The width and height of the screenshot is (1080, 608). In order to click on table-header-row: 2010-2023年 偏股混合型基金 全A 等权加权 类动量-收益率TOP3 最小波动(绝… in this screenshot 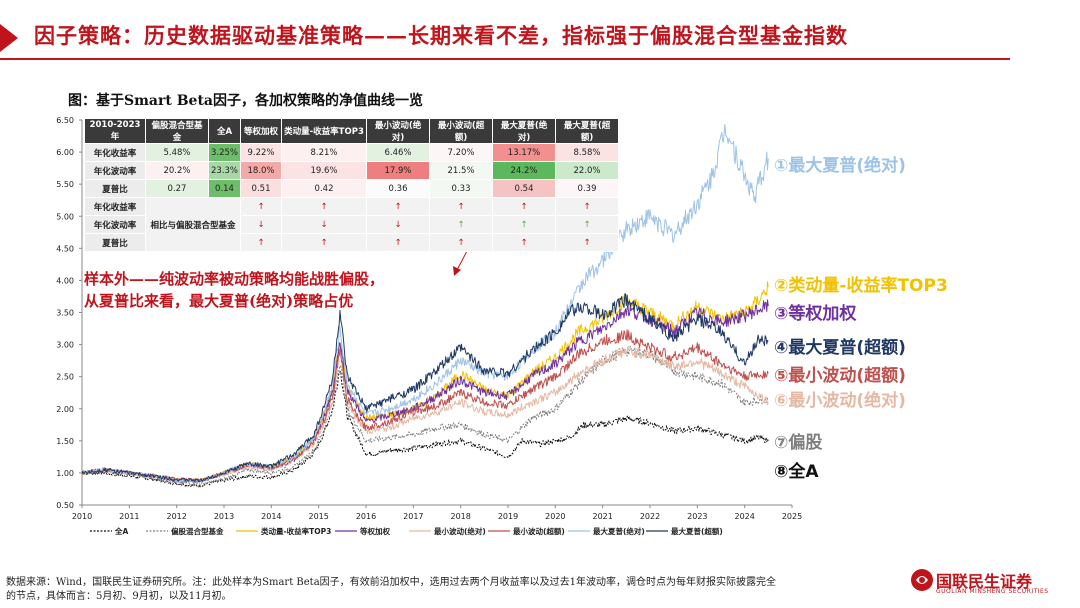, I will do `click(352, 131)`.